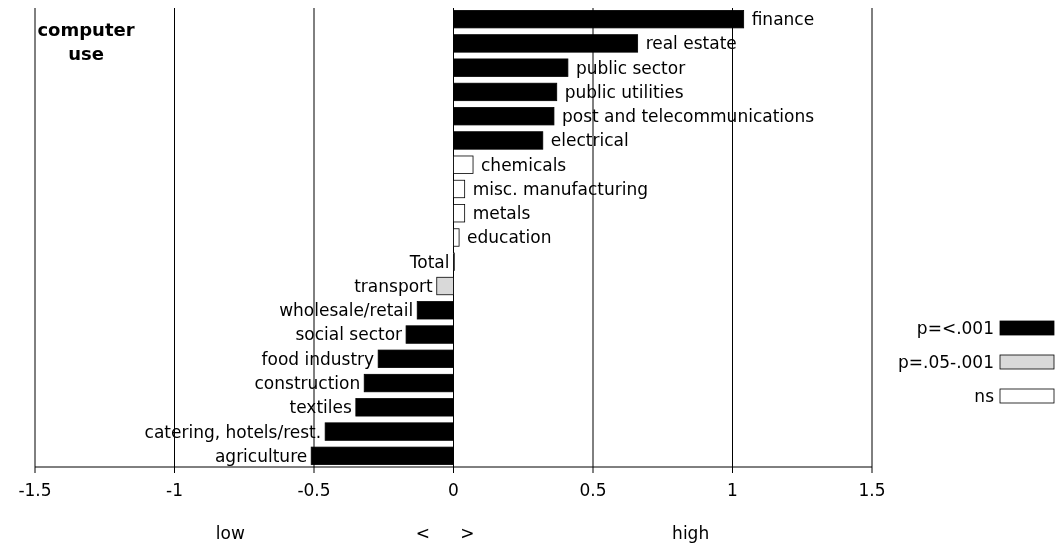 Image resolution: width=1059 pixels, height=553 pixels. I want to click on y-tick-label: electrical, so click(589, 140).